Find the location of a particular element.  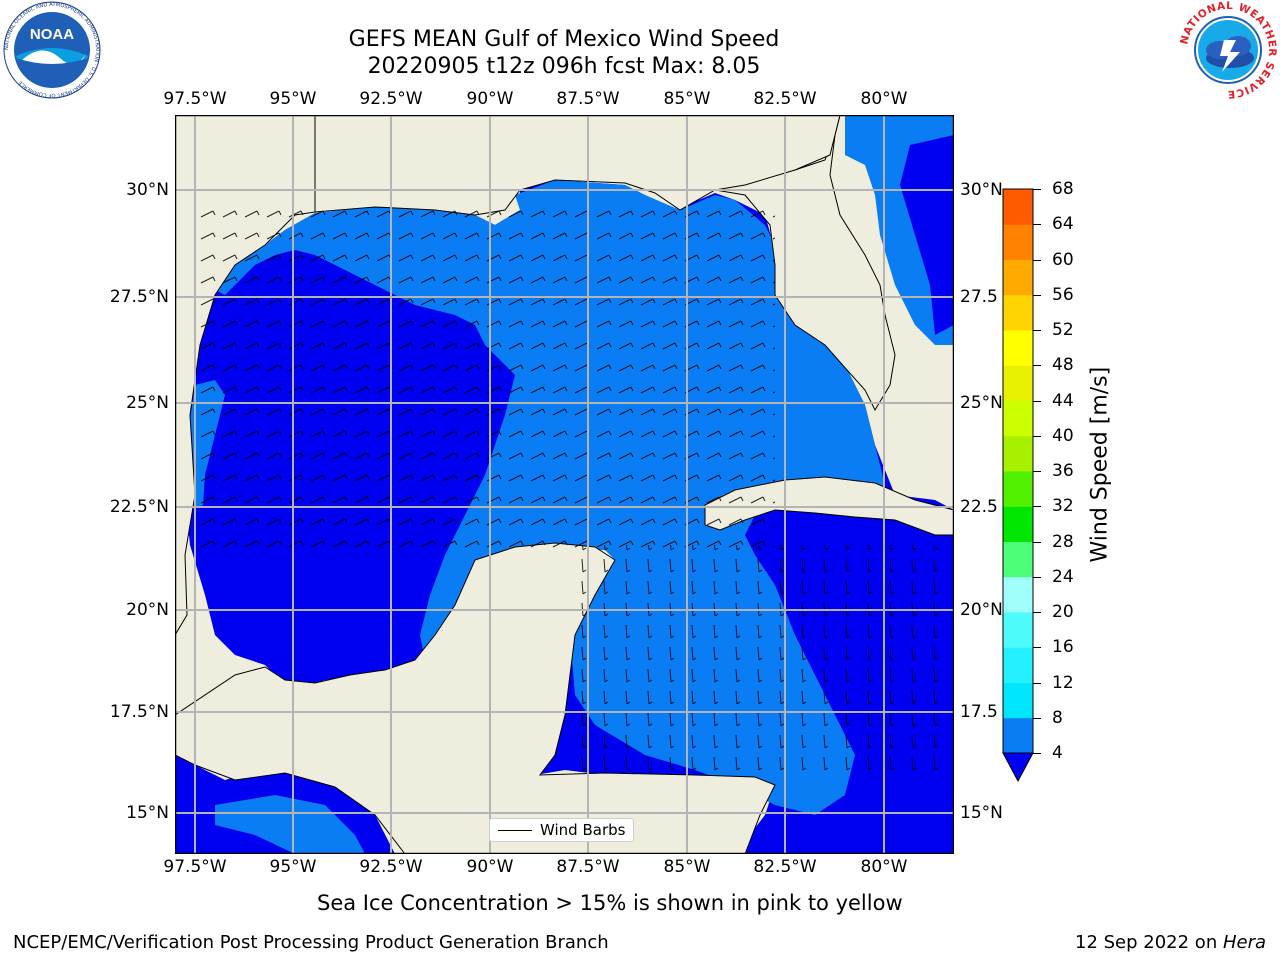

colorbar-tick-label: 36 is located at coordinates (1063, 471).